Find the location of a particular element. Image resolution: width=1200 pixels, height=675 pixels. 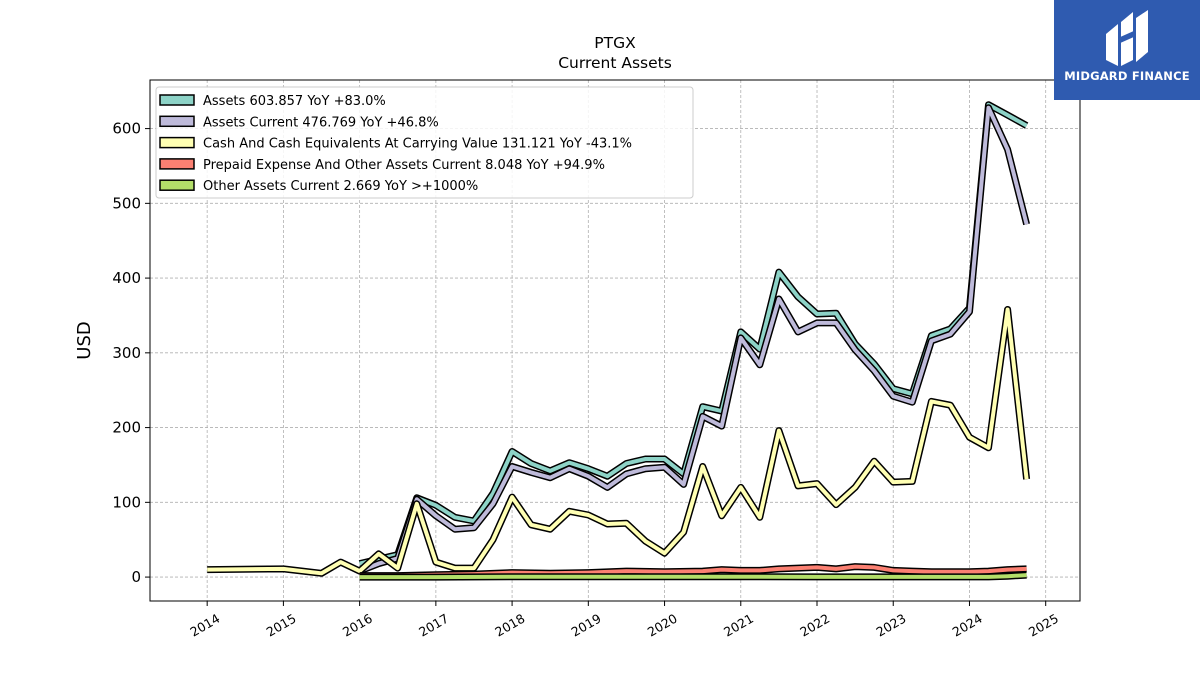

chart-title: PTGX is located at coordinates (615, 43).